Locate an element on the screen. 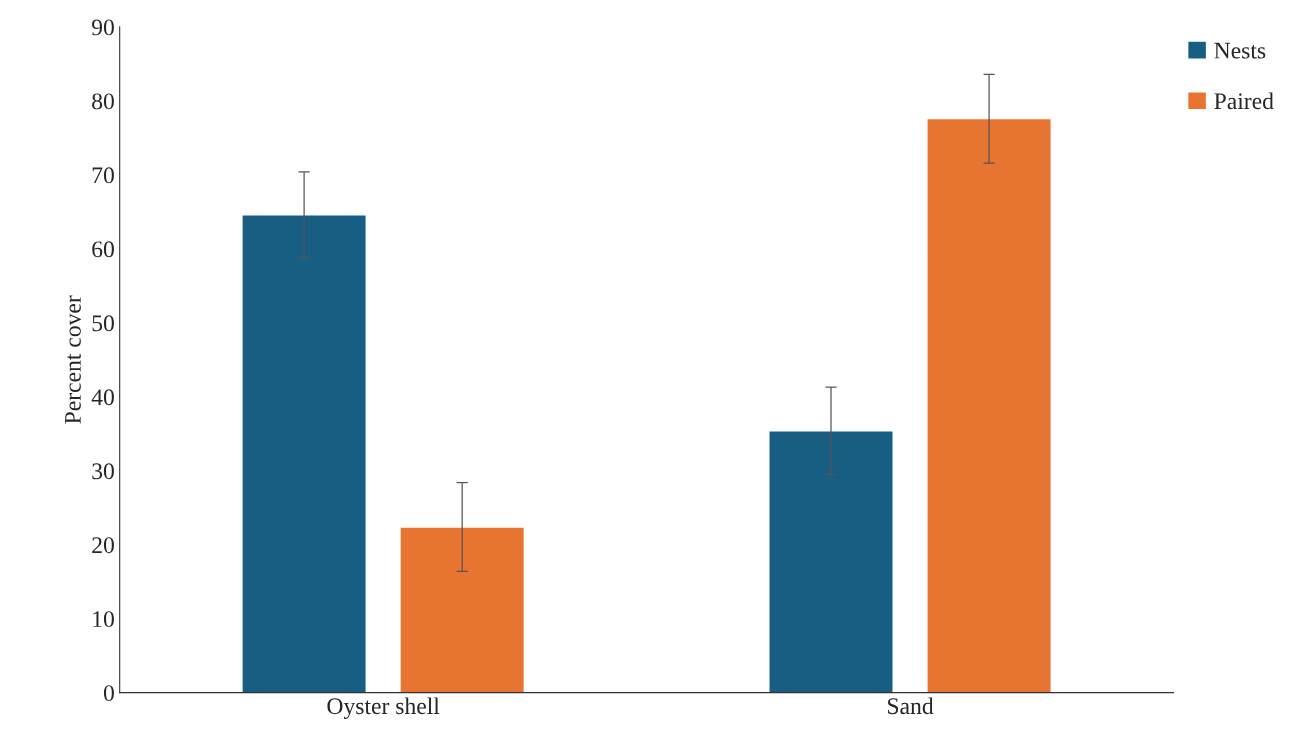  x-tick-label: Oyster shell is located at coordinates (383, 708).